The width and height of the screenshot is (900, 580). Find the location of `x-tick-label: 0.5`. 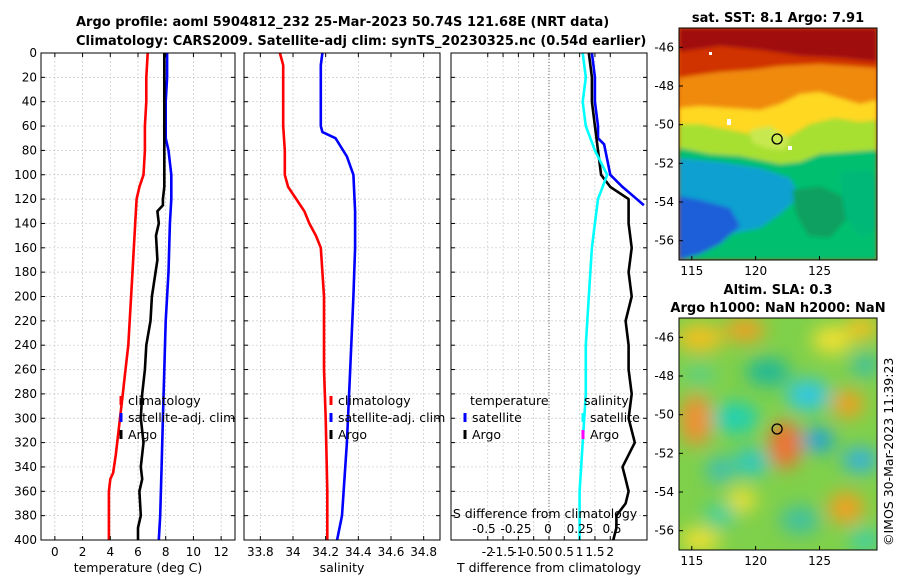

x-tick-label: 0.5 is located at coordinates (564, 552).